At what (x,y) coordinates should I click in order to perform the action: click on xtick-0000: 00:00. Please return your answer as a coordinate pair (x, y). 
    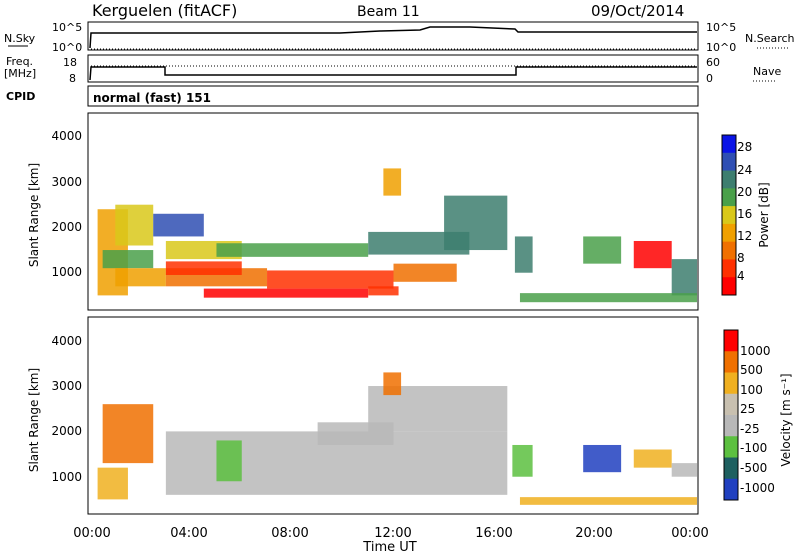
    Looking at the image, I should click on (91, 533).